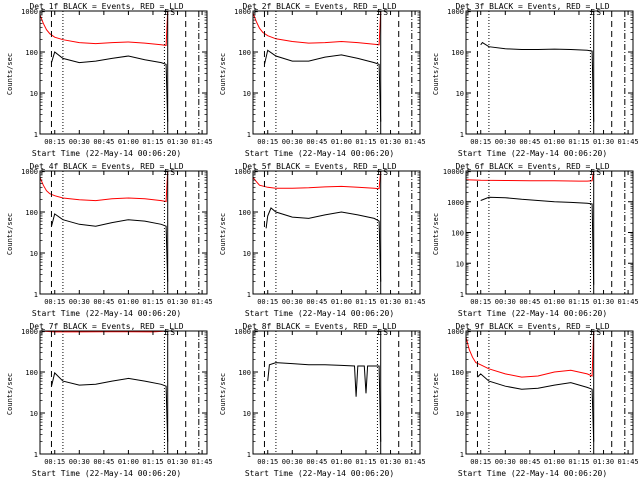 Image resolution: width=640 pixels, height=480 pixels. I want to click on plot-frame, so click(336, 392).